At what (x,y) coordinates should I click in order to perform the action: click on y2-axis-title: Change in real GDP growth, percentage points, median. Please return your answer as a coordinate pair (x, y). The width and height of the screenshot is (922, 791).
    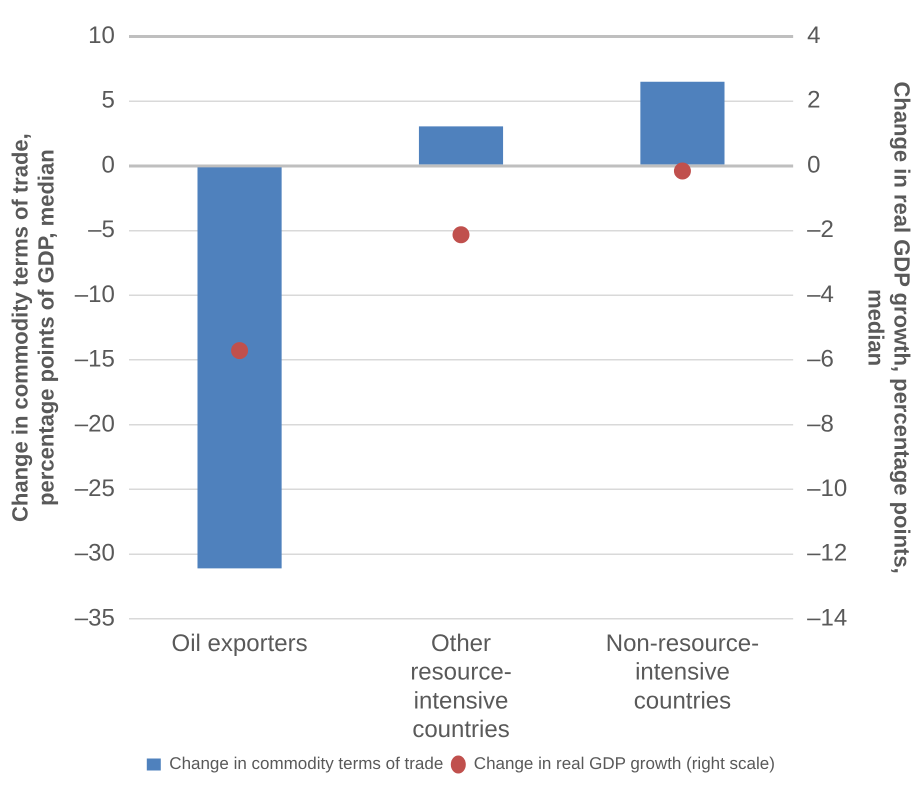
    Looking at the image, I should click on (889, 327).